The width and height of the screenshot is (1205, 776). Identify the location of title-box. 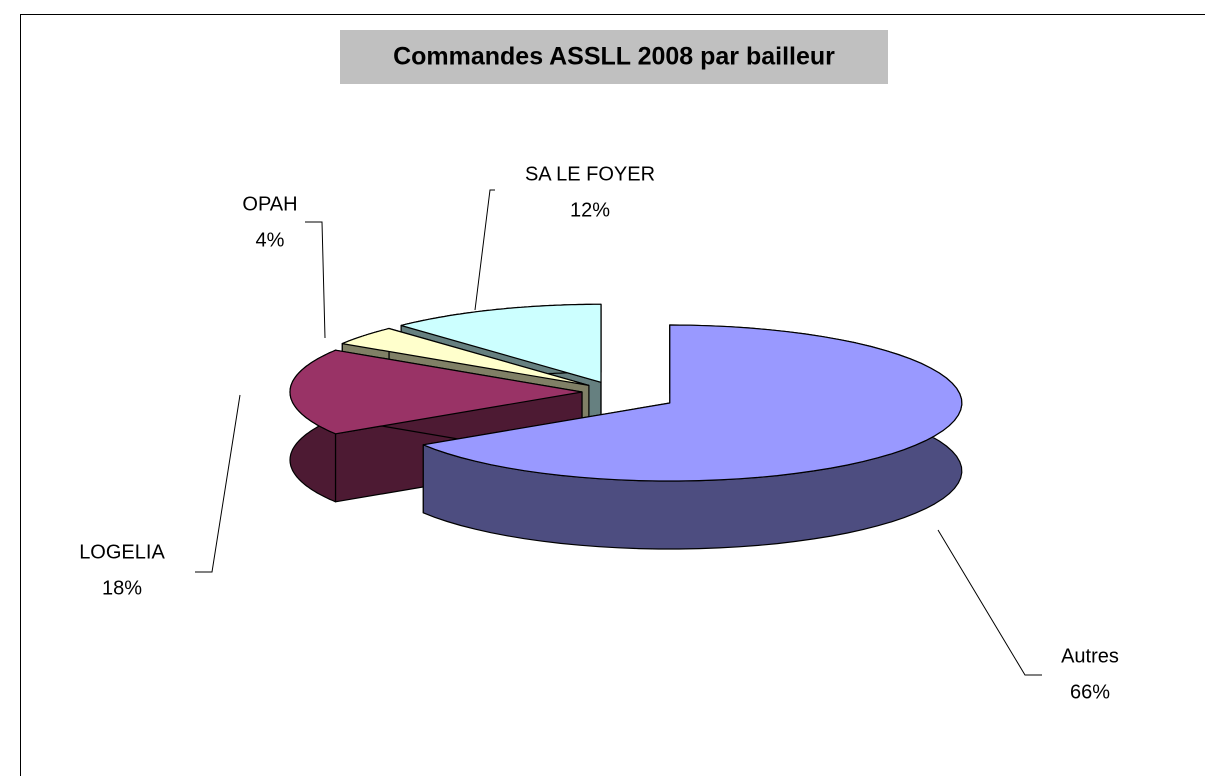
(614, 57).